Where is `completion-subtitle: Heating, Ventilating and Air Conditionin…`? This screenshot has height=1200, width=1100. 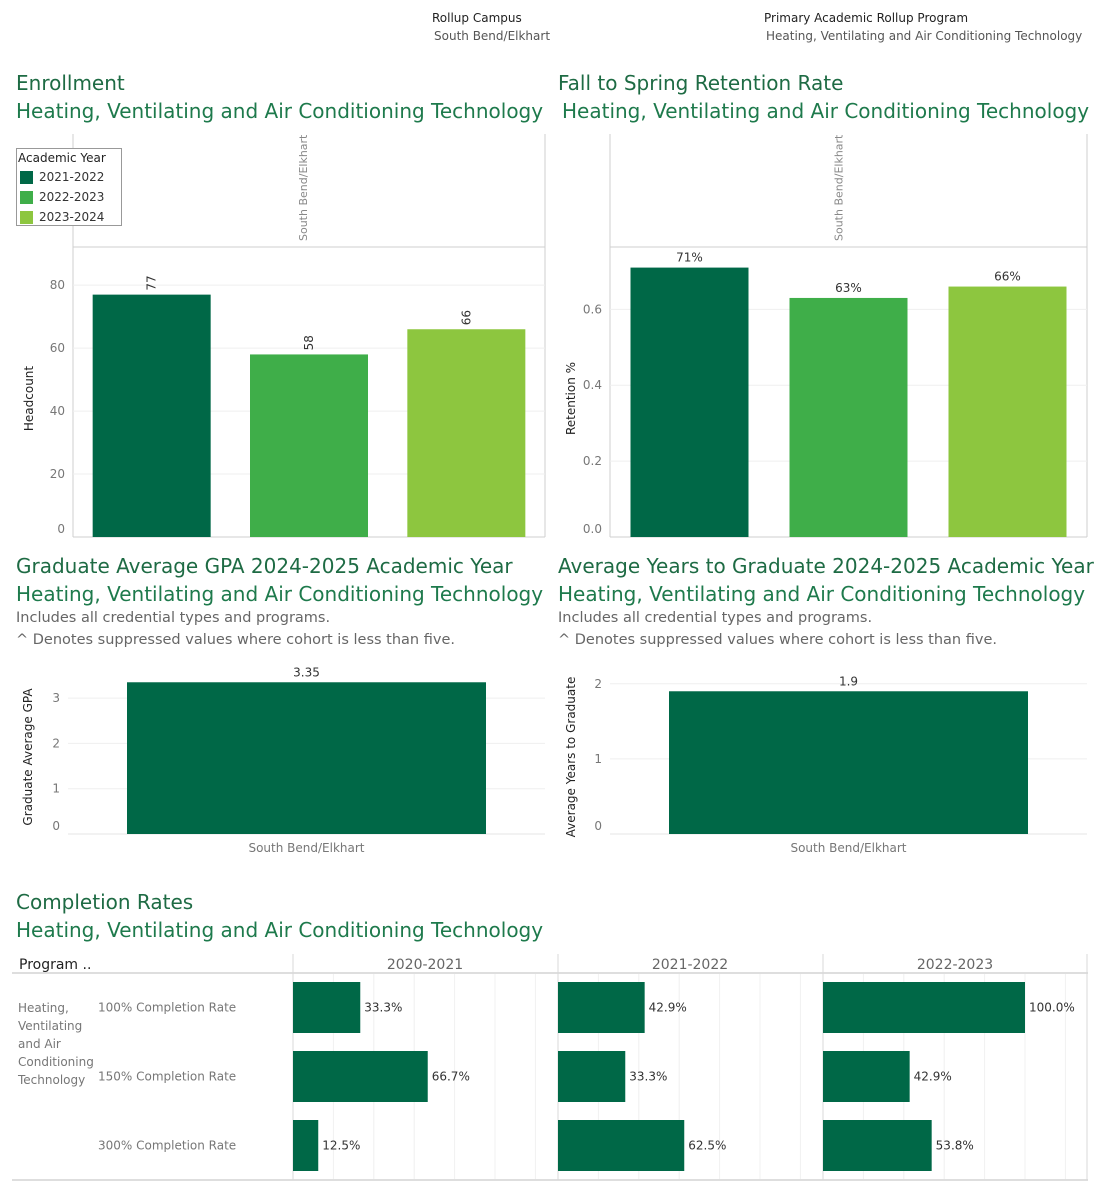
completion-subtitle: Heating, Ventilating and Air Conditionin… is located at coordinates (280, 930).